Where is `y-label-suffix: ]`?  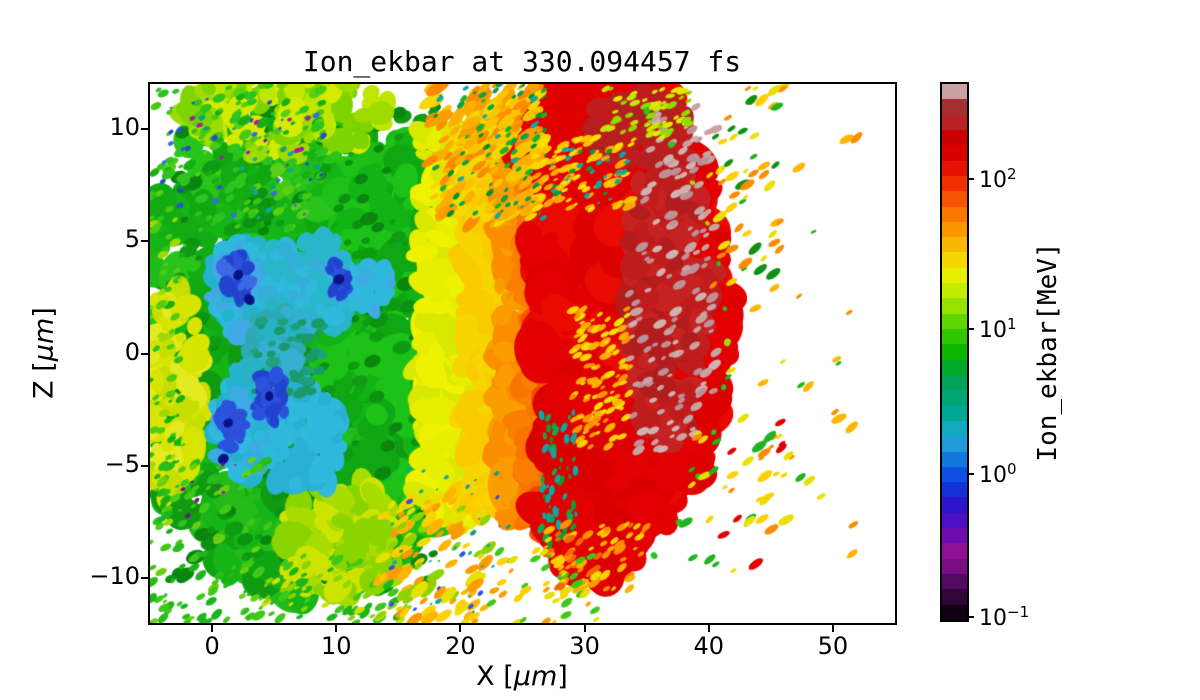
y-label-suffix: ] is located at coordinates (44, 312).